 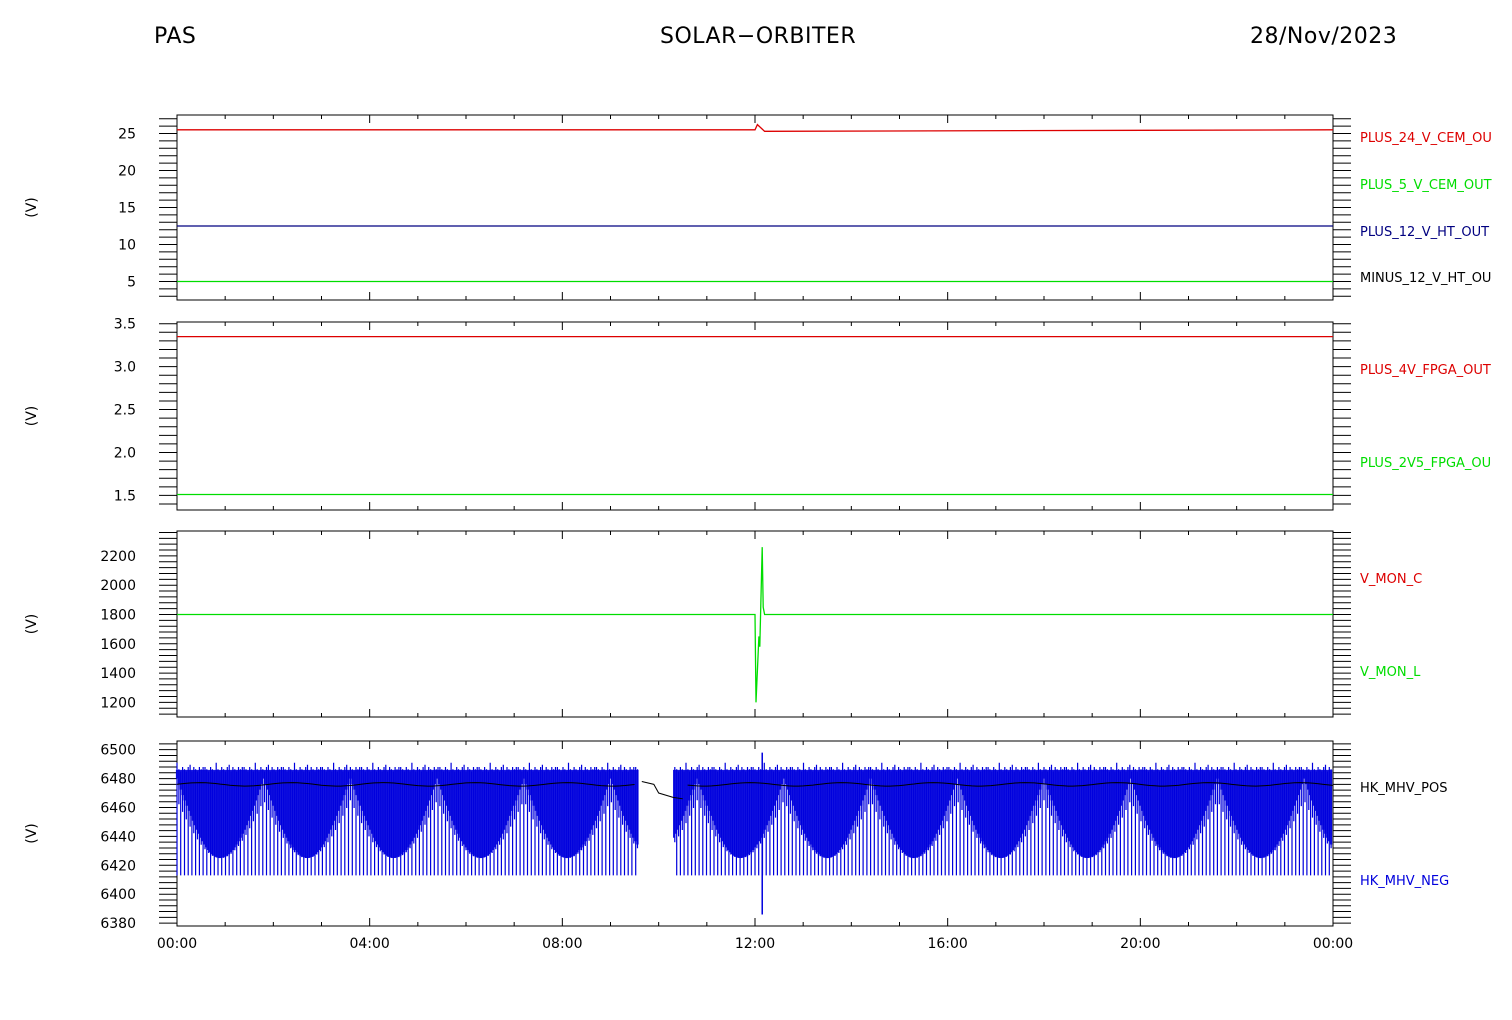 I want to click on x-tick-label: 04:00, so click(x=369, y=944).